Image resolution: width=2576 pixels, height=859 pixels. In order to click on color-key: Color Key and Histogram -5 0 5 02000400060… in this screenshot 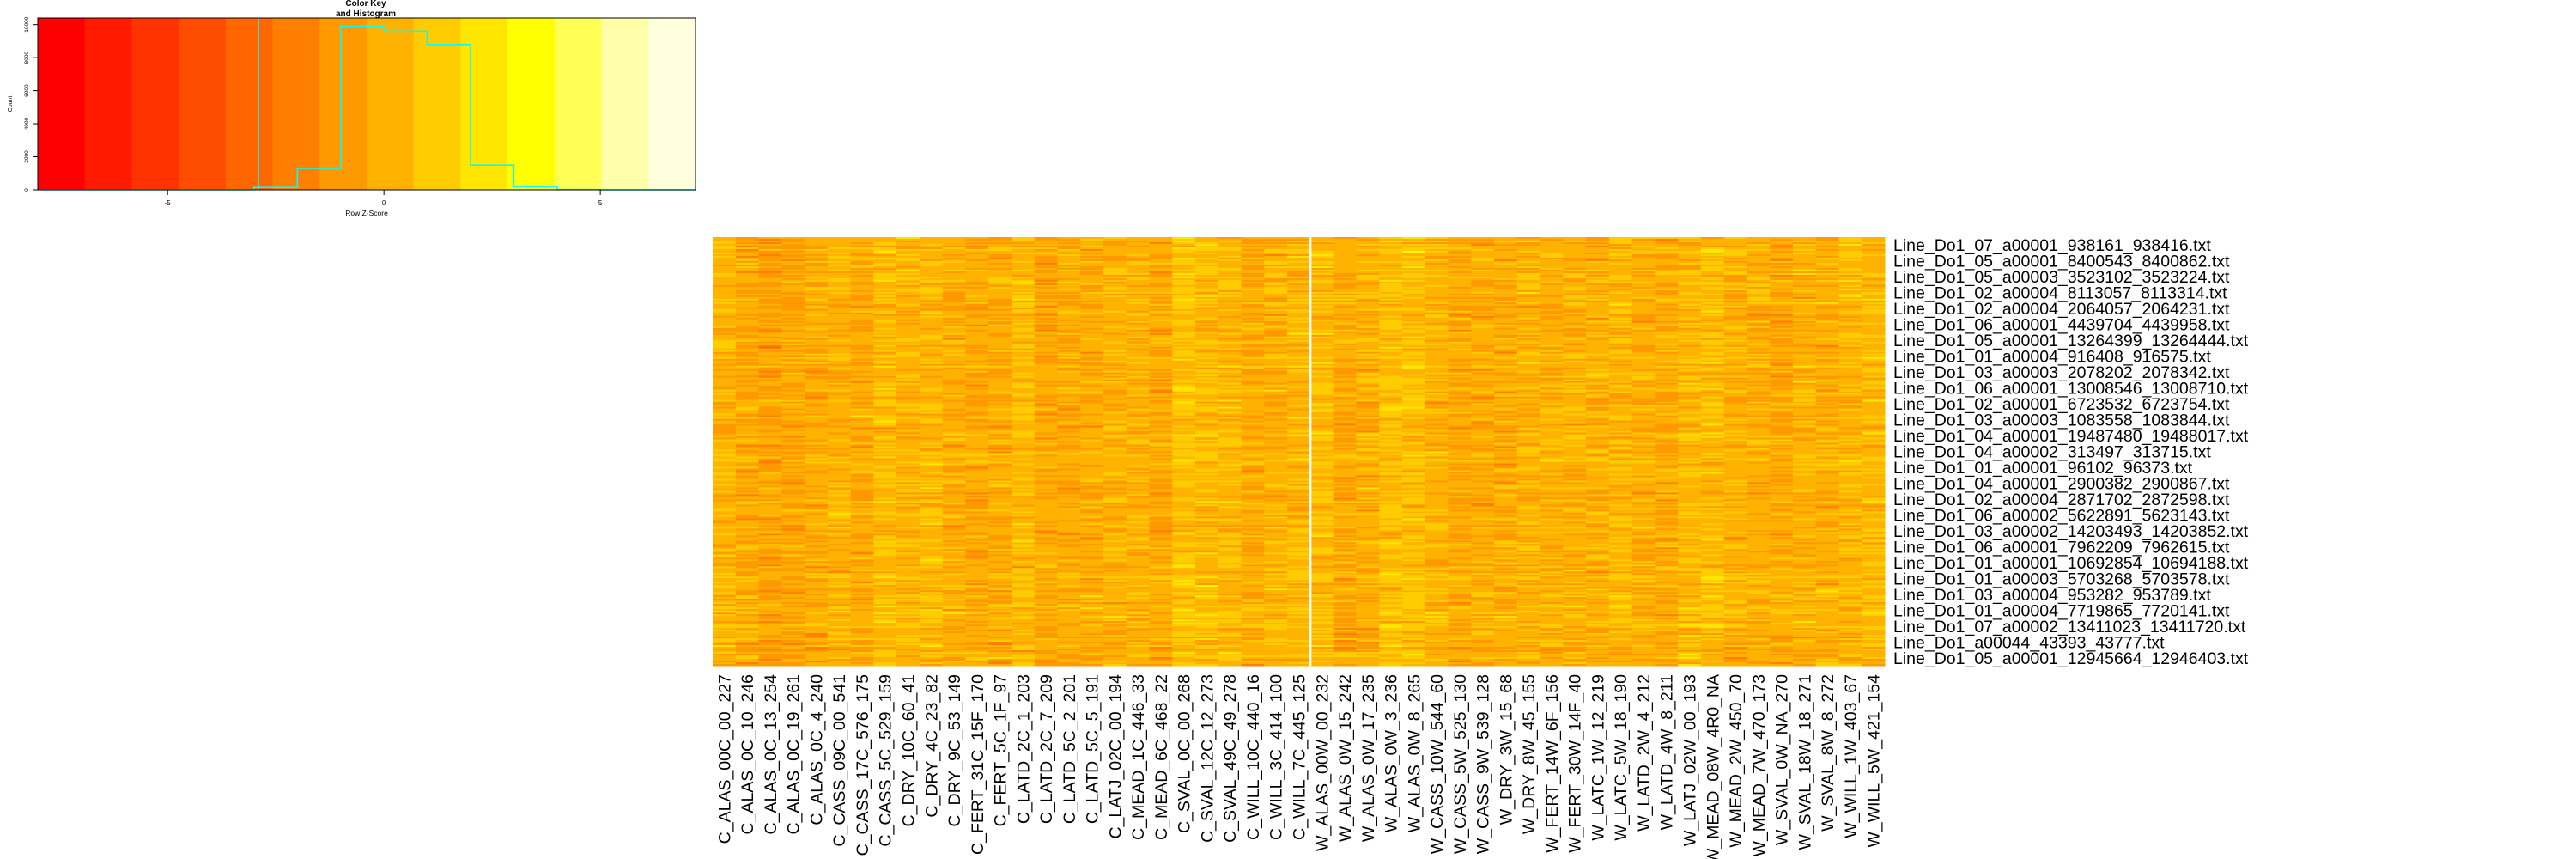, I will do `click(352, 108)`.